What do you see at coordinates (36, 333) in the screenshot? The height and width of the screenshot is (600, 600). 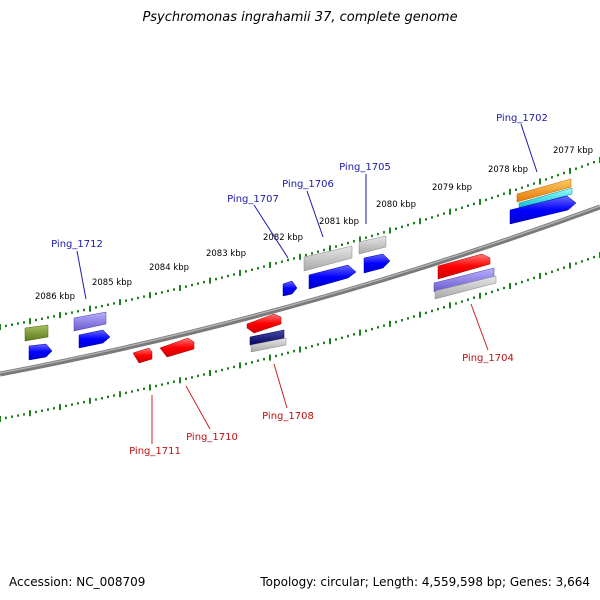 I see `feature-olive` at bounding box center [36, 333].